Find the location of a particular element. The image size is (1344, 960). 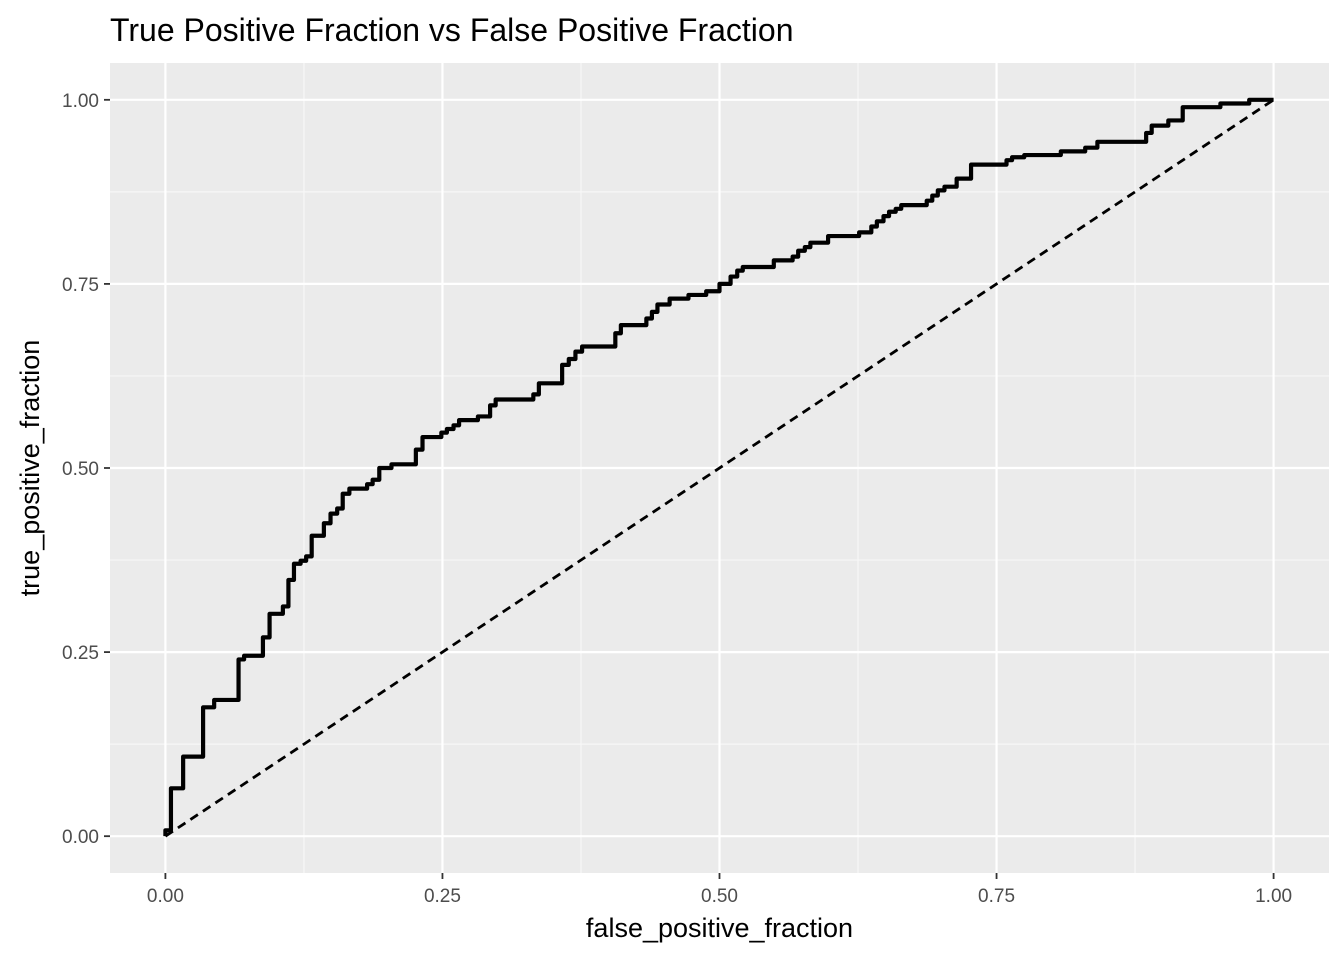

y-tick-label: 0.75 is located at coordinates (80, 285).